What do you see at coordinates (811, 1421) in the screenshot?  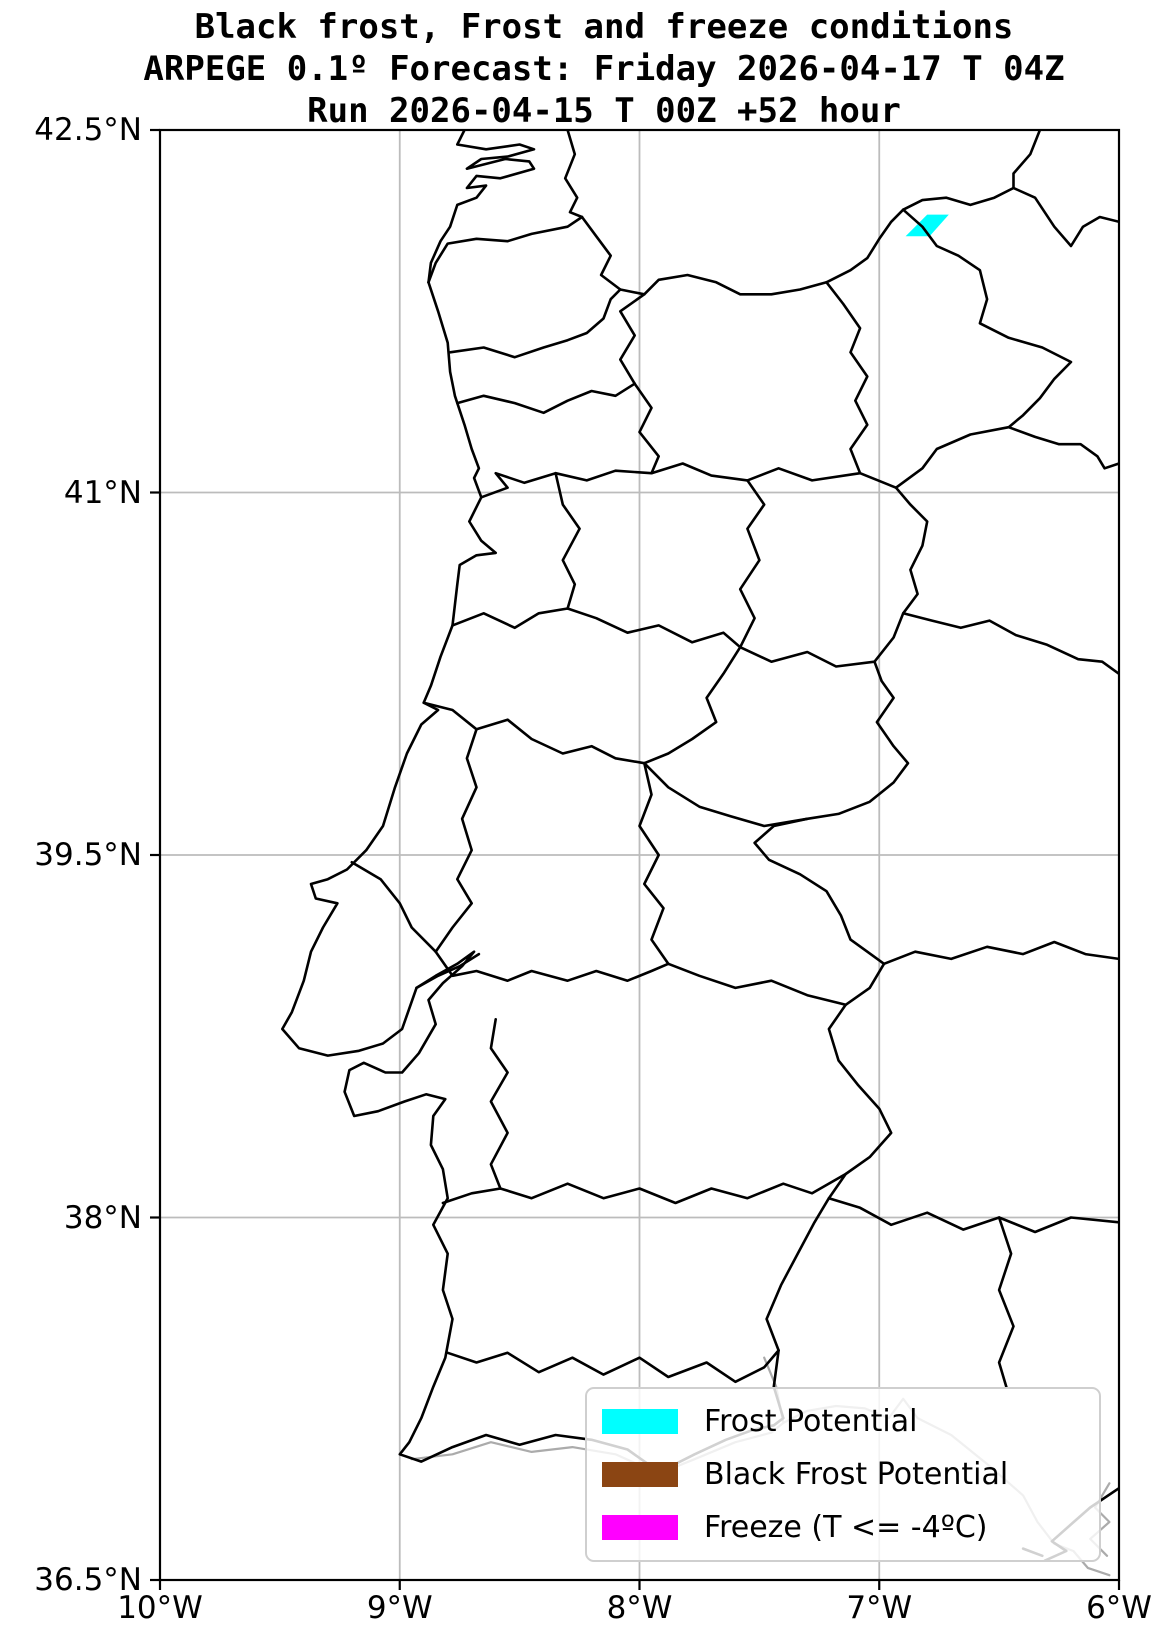 I see `legend-label-frost: Frost Potential` at bounding box center [811, 1421].